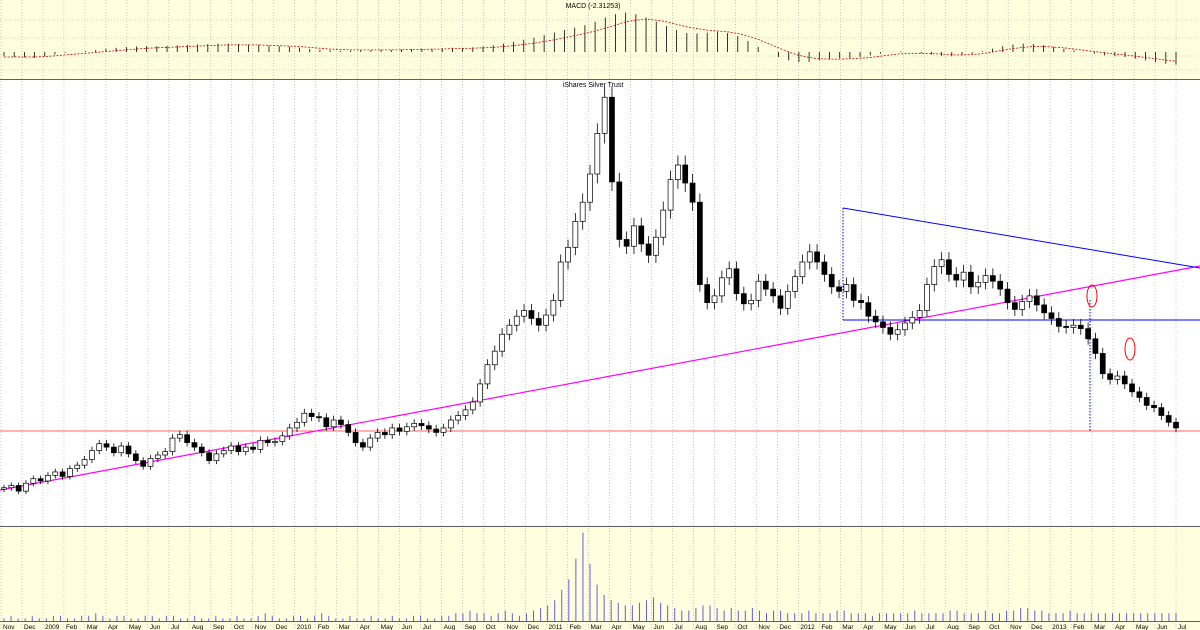 The height and width of the screenshot is (630, 1200). I want to click on x-axis-strip, so click(600, 626).